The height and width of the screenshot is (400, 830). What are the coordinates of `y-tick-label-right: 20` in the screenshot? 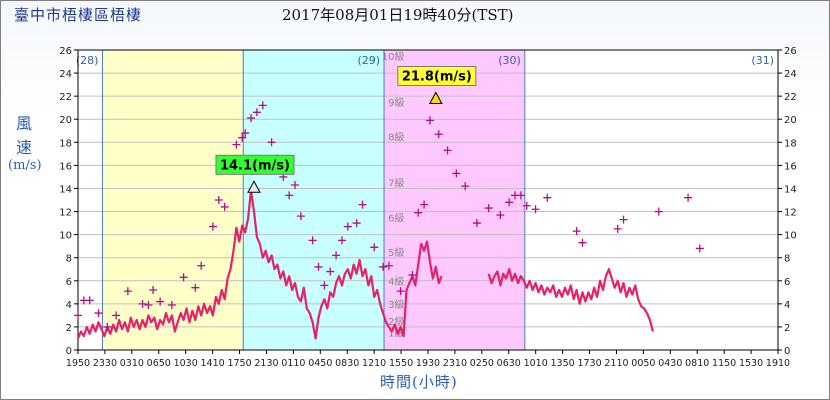 It's located at (790, 120).